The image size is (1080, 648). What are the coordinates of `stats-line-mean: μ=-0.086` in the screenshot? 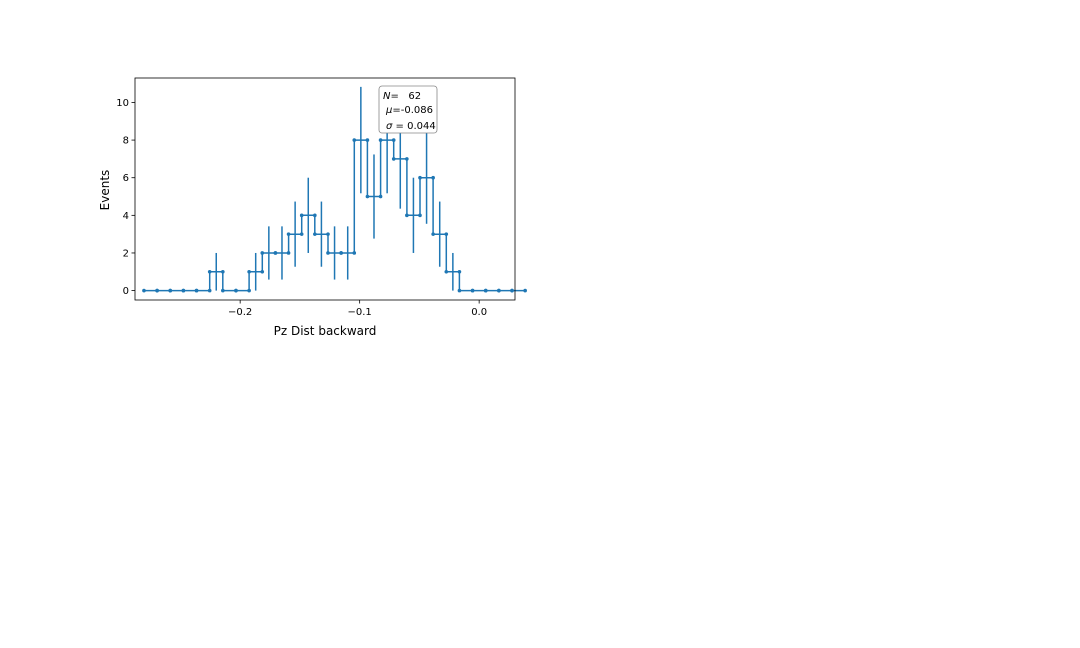 It's located at (409, 110).